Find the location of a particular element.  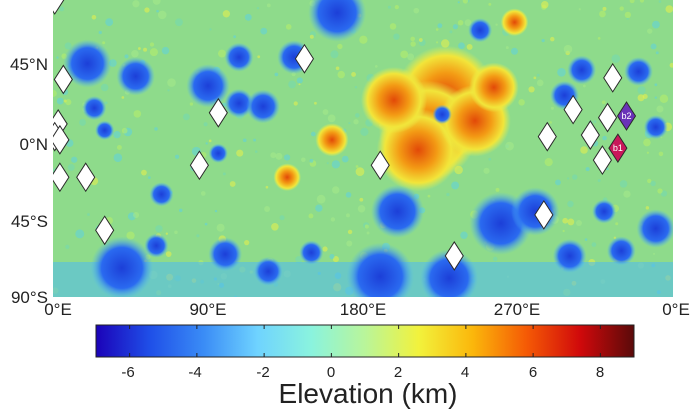

colorbar-tick-label: 4 is located at coordinates (465, 372).